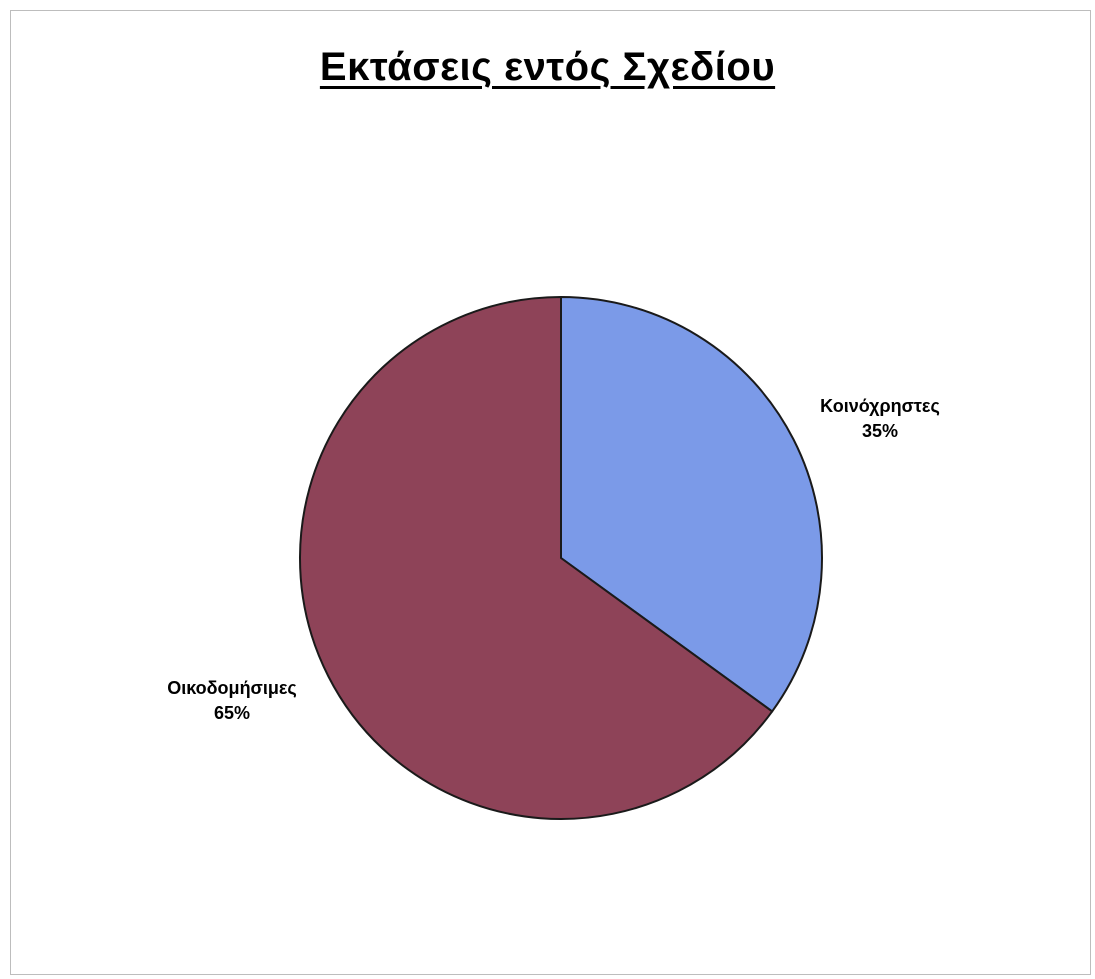  I want to click on slice-value-label-1: 35%, so click(880, 431).